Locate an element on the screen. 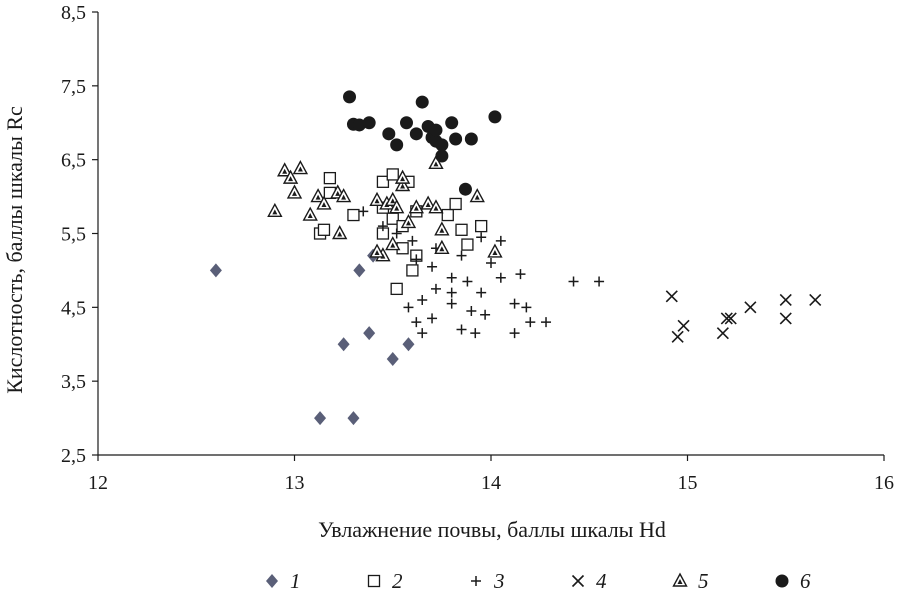  x-tick-label: 13 is located at coordinates (295, 483).